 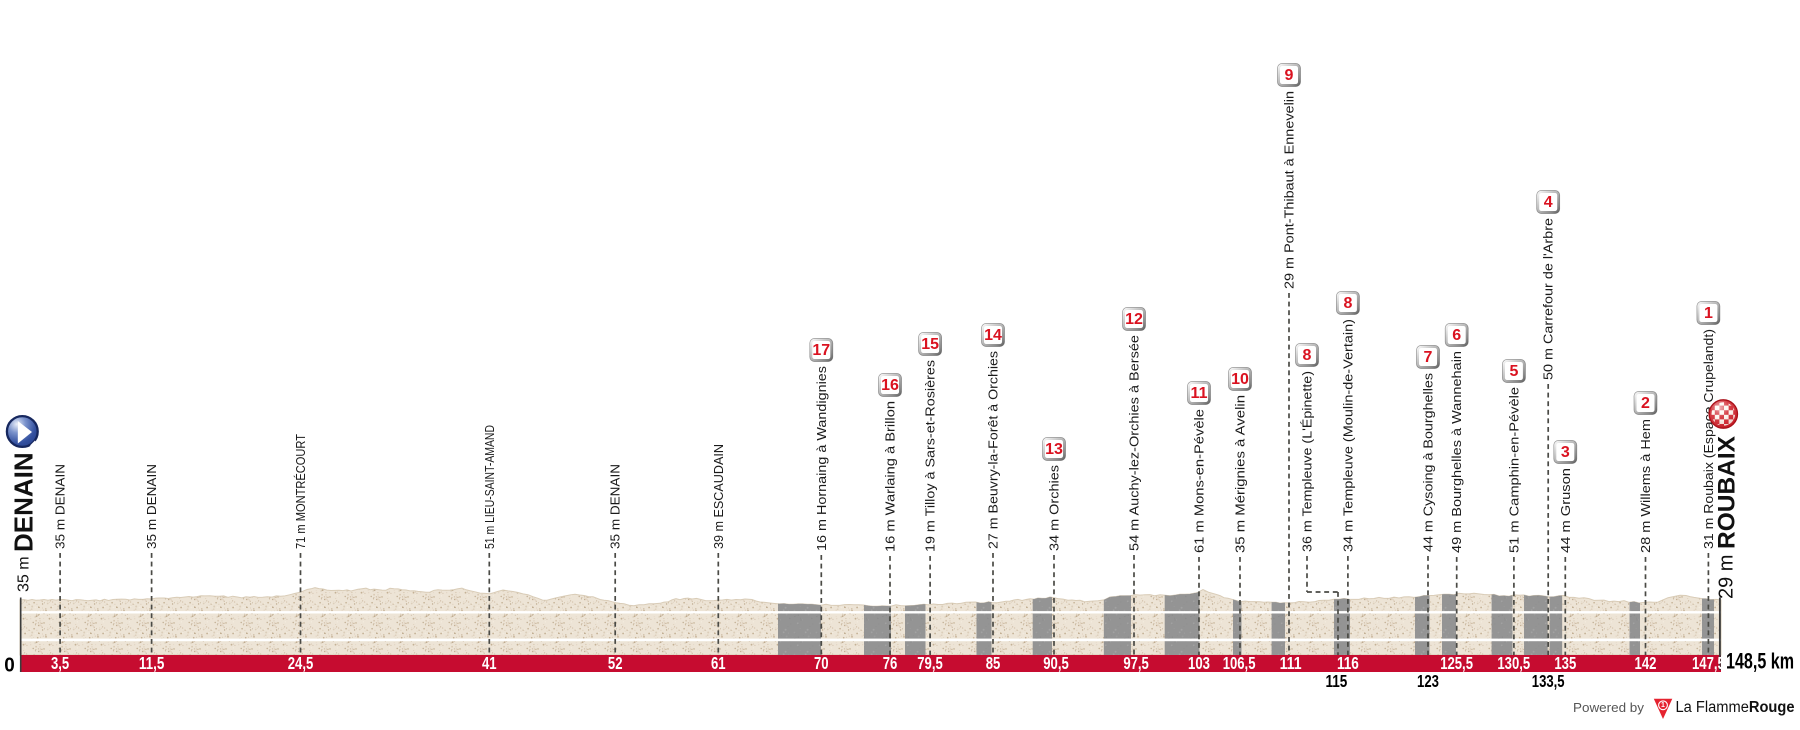 What do you see at coordinates (821, 350) in the screenshot?
I see `svg-text: 17` at bounding box center [821, 350].